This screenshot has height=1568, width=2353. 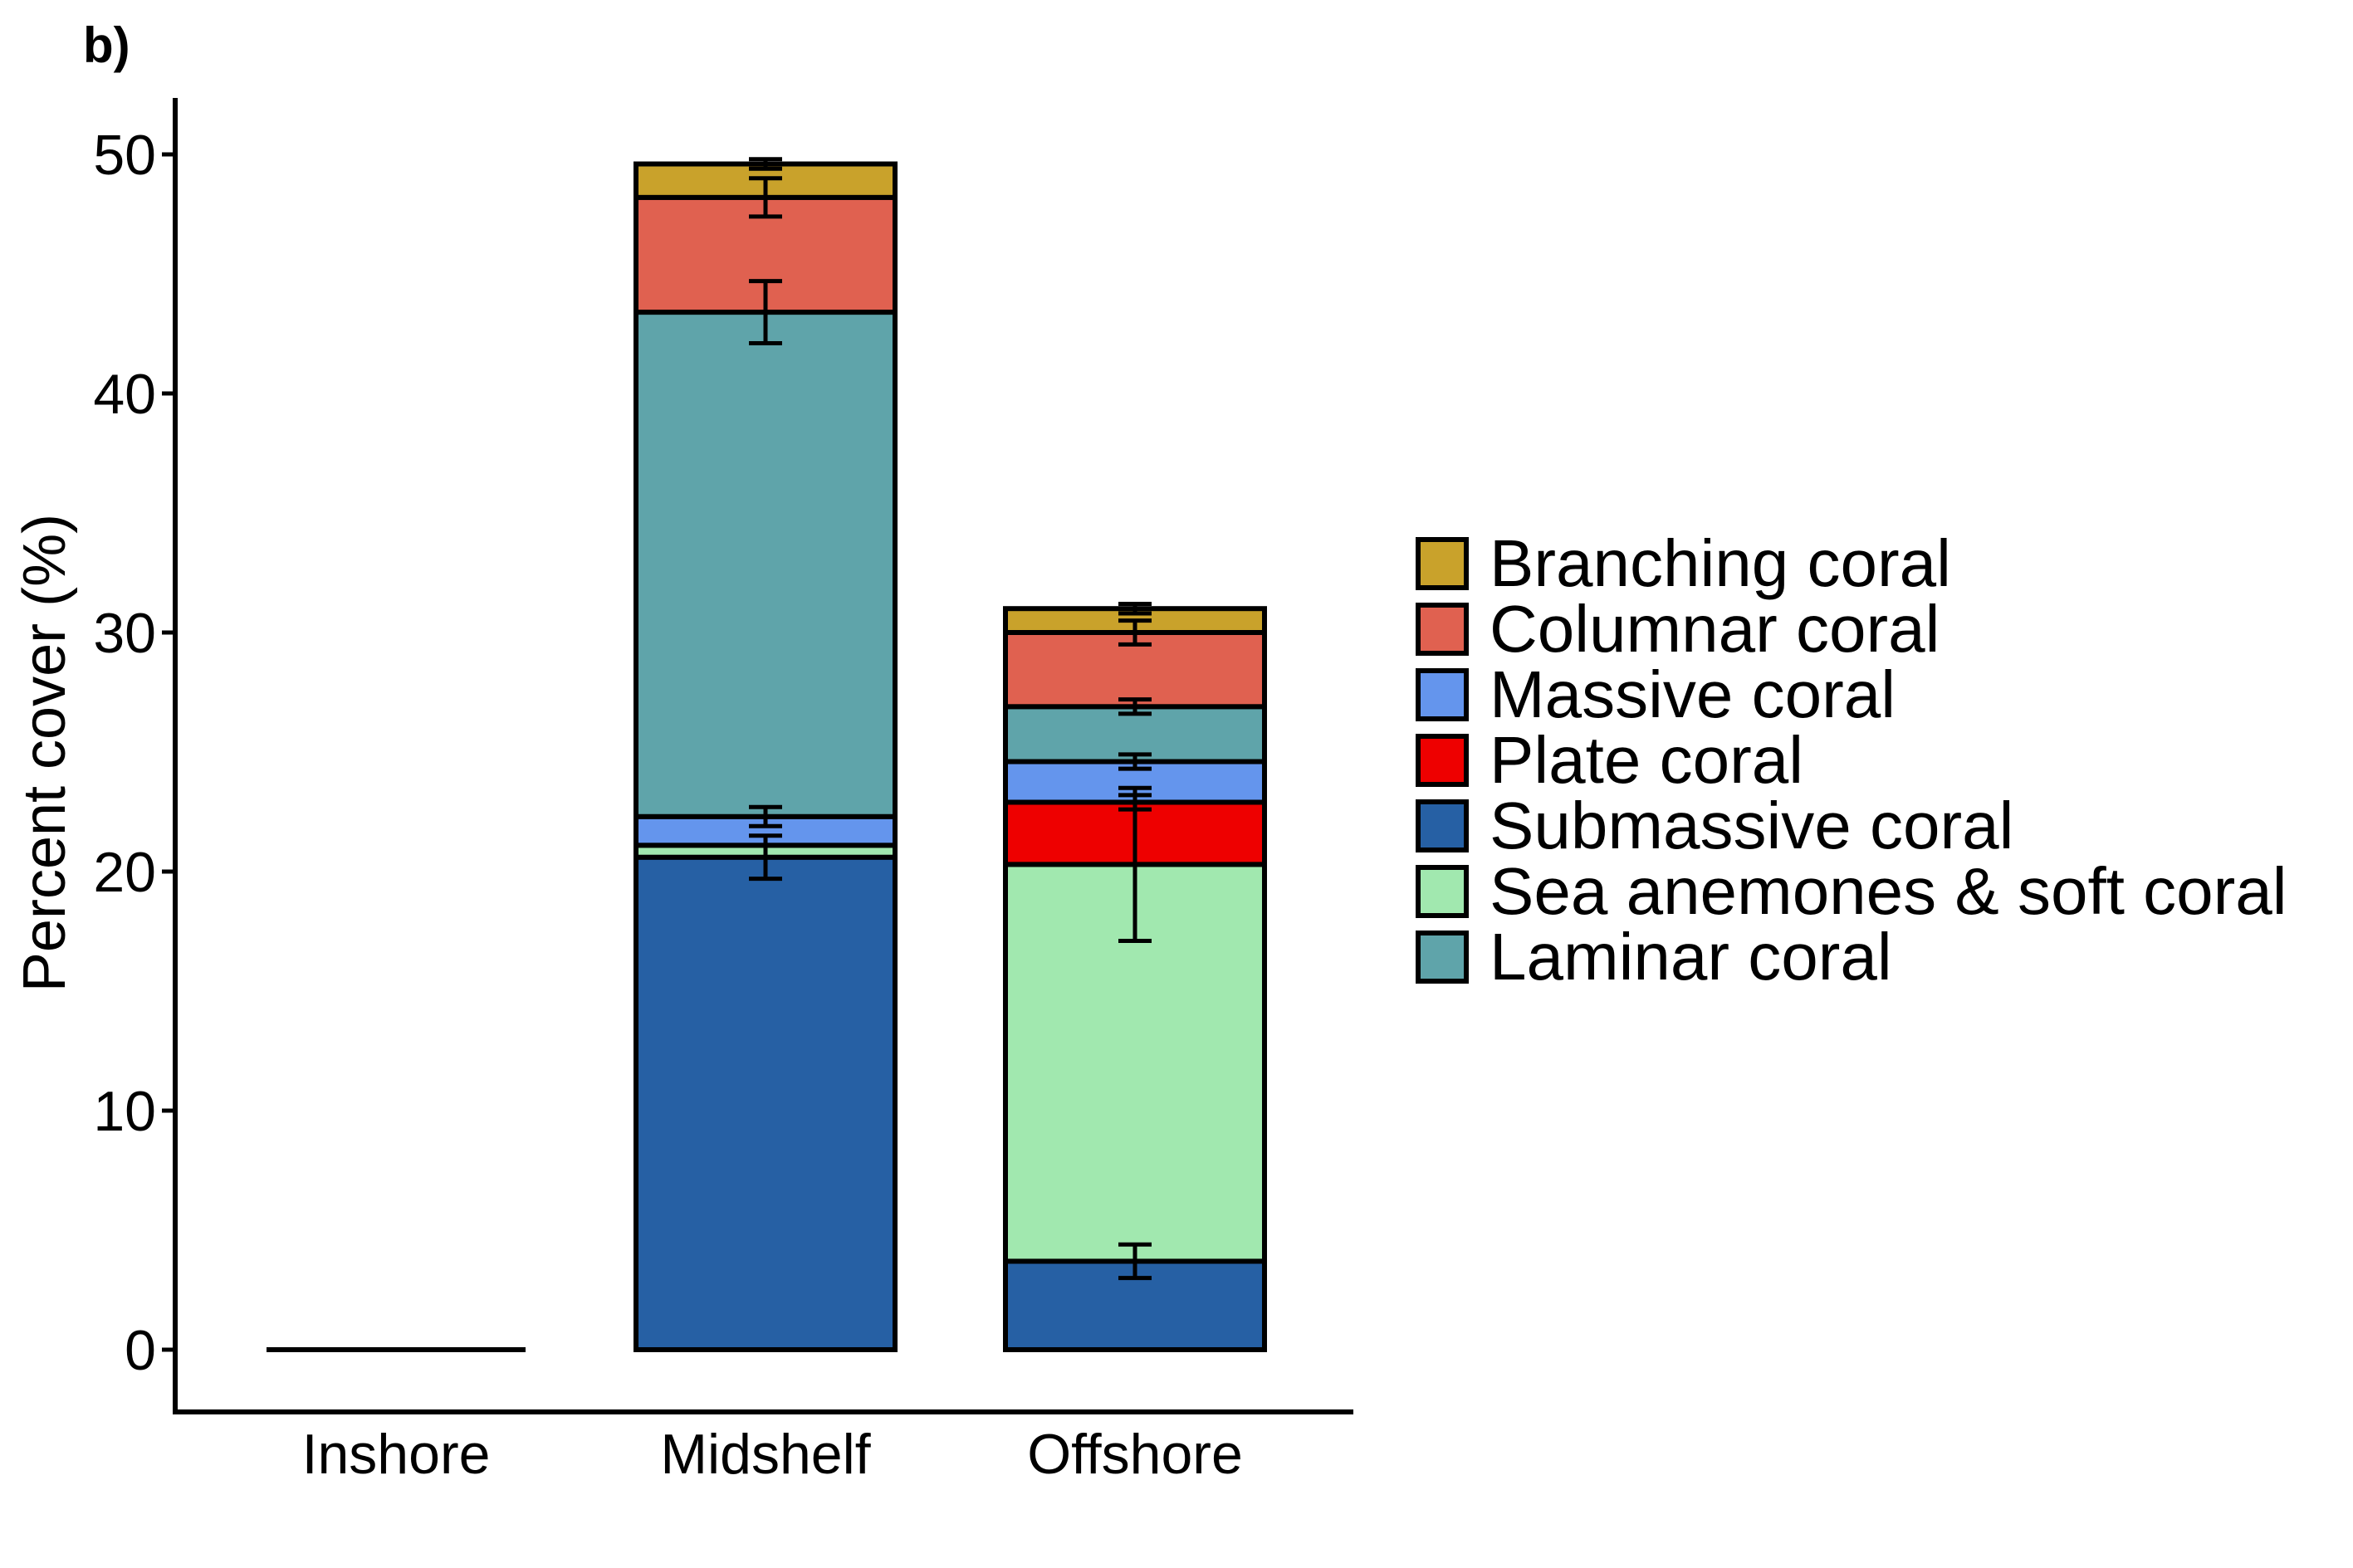 What do you see at coordinates (140, 1351) in the screenshot?
I see `y-tick-label: 0` at bounding box center [140, 1351].